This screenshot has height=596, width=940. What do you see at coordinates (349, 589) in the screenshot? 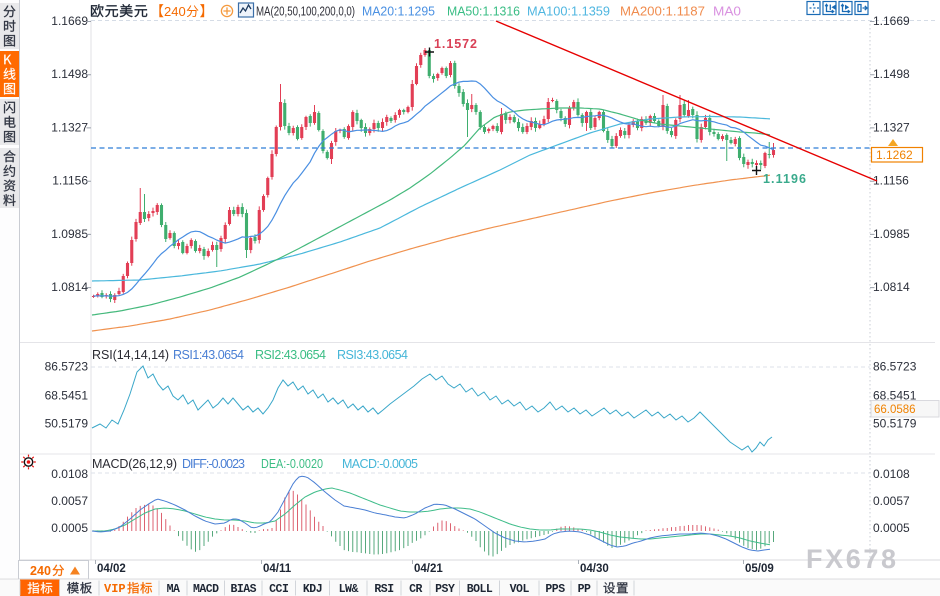
I see `svg-text: LW&` at bounding box center [349, 589].